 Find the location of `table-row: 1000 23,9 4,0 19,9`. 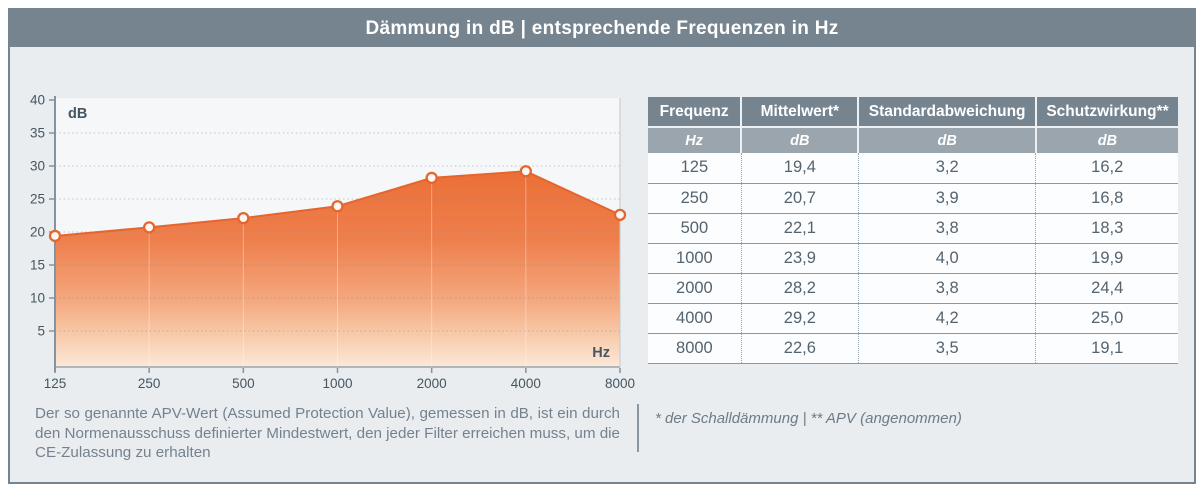

table-row: 1000 23,9 4,0 19,9 is located at coordinates (913, 258).